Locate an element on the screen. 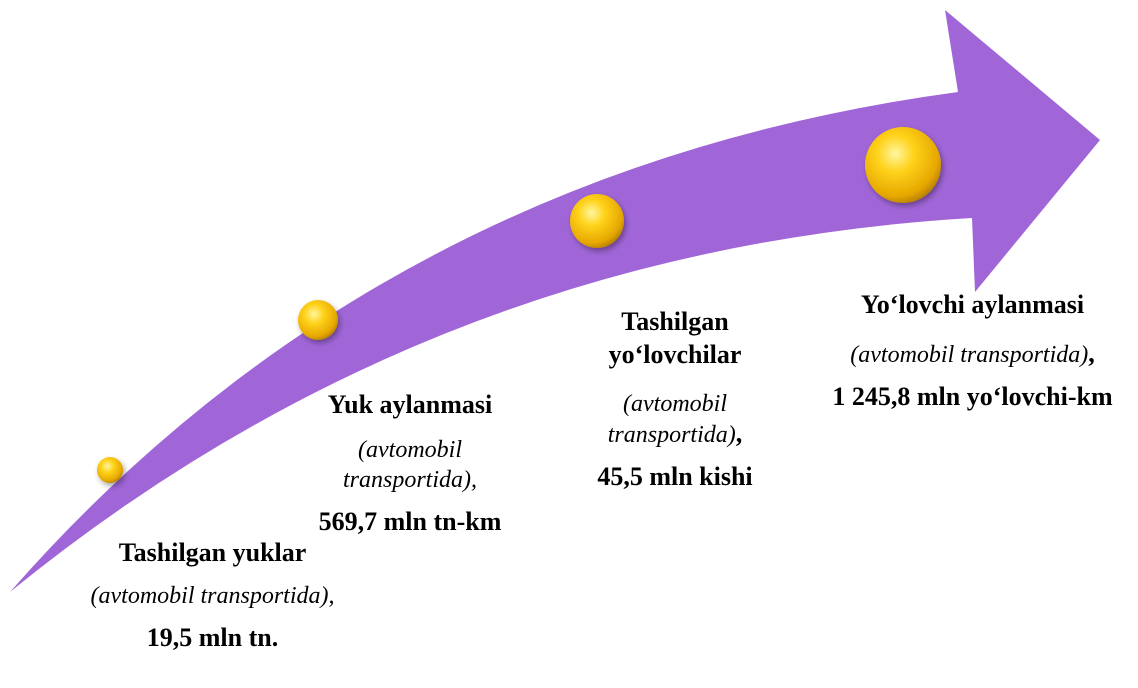 This screenshot has width=1138, height=688. stat-value: 1 245,8 mln yo‘lovchi-km is located at coordinates (972, 396).